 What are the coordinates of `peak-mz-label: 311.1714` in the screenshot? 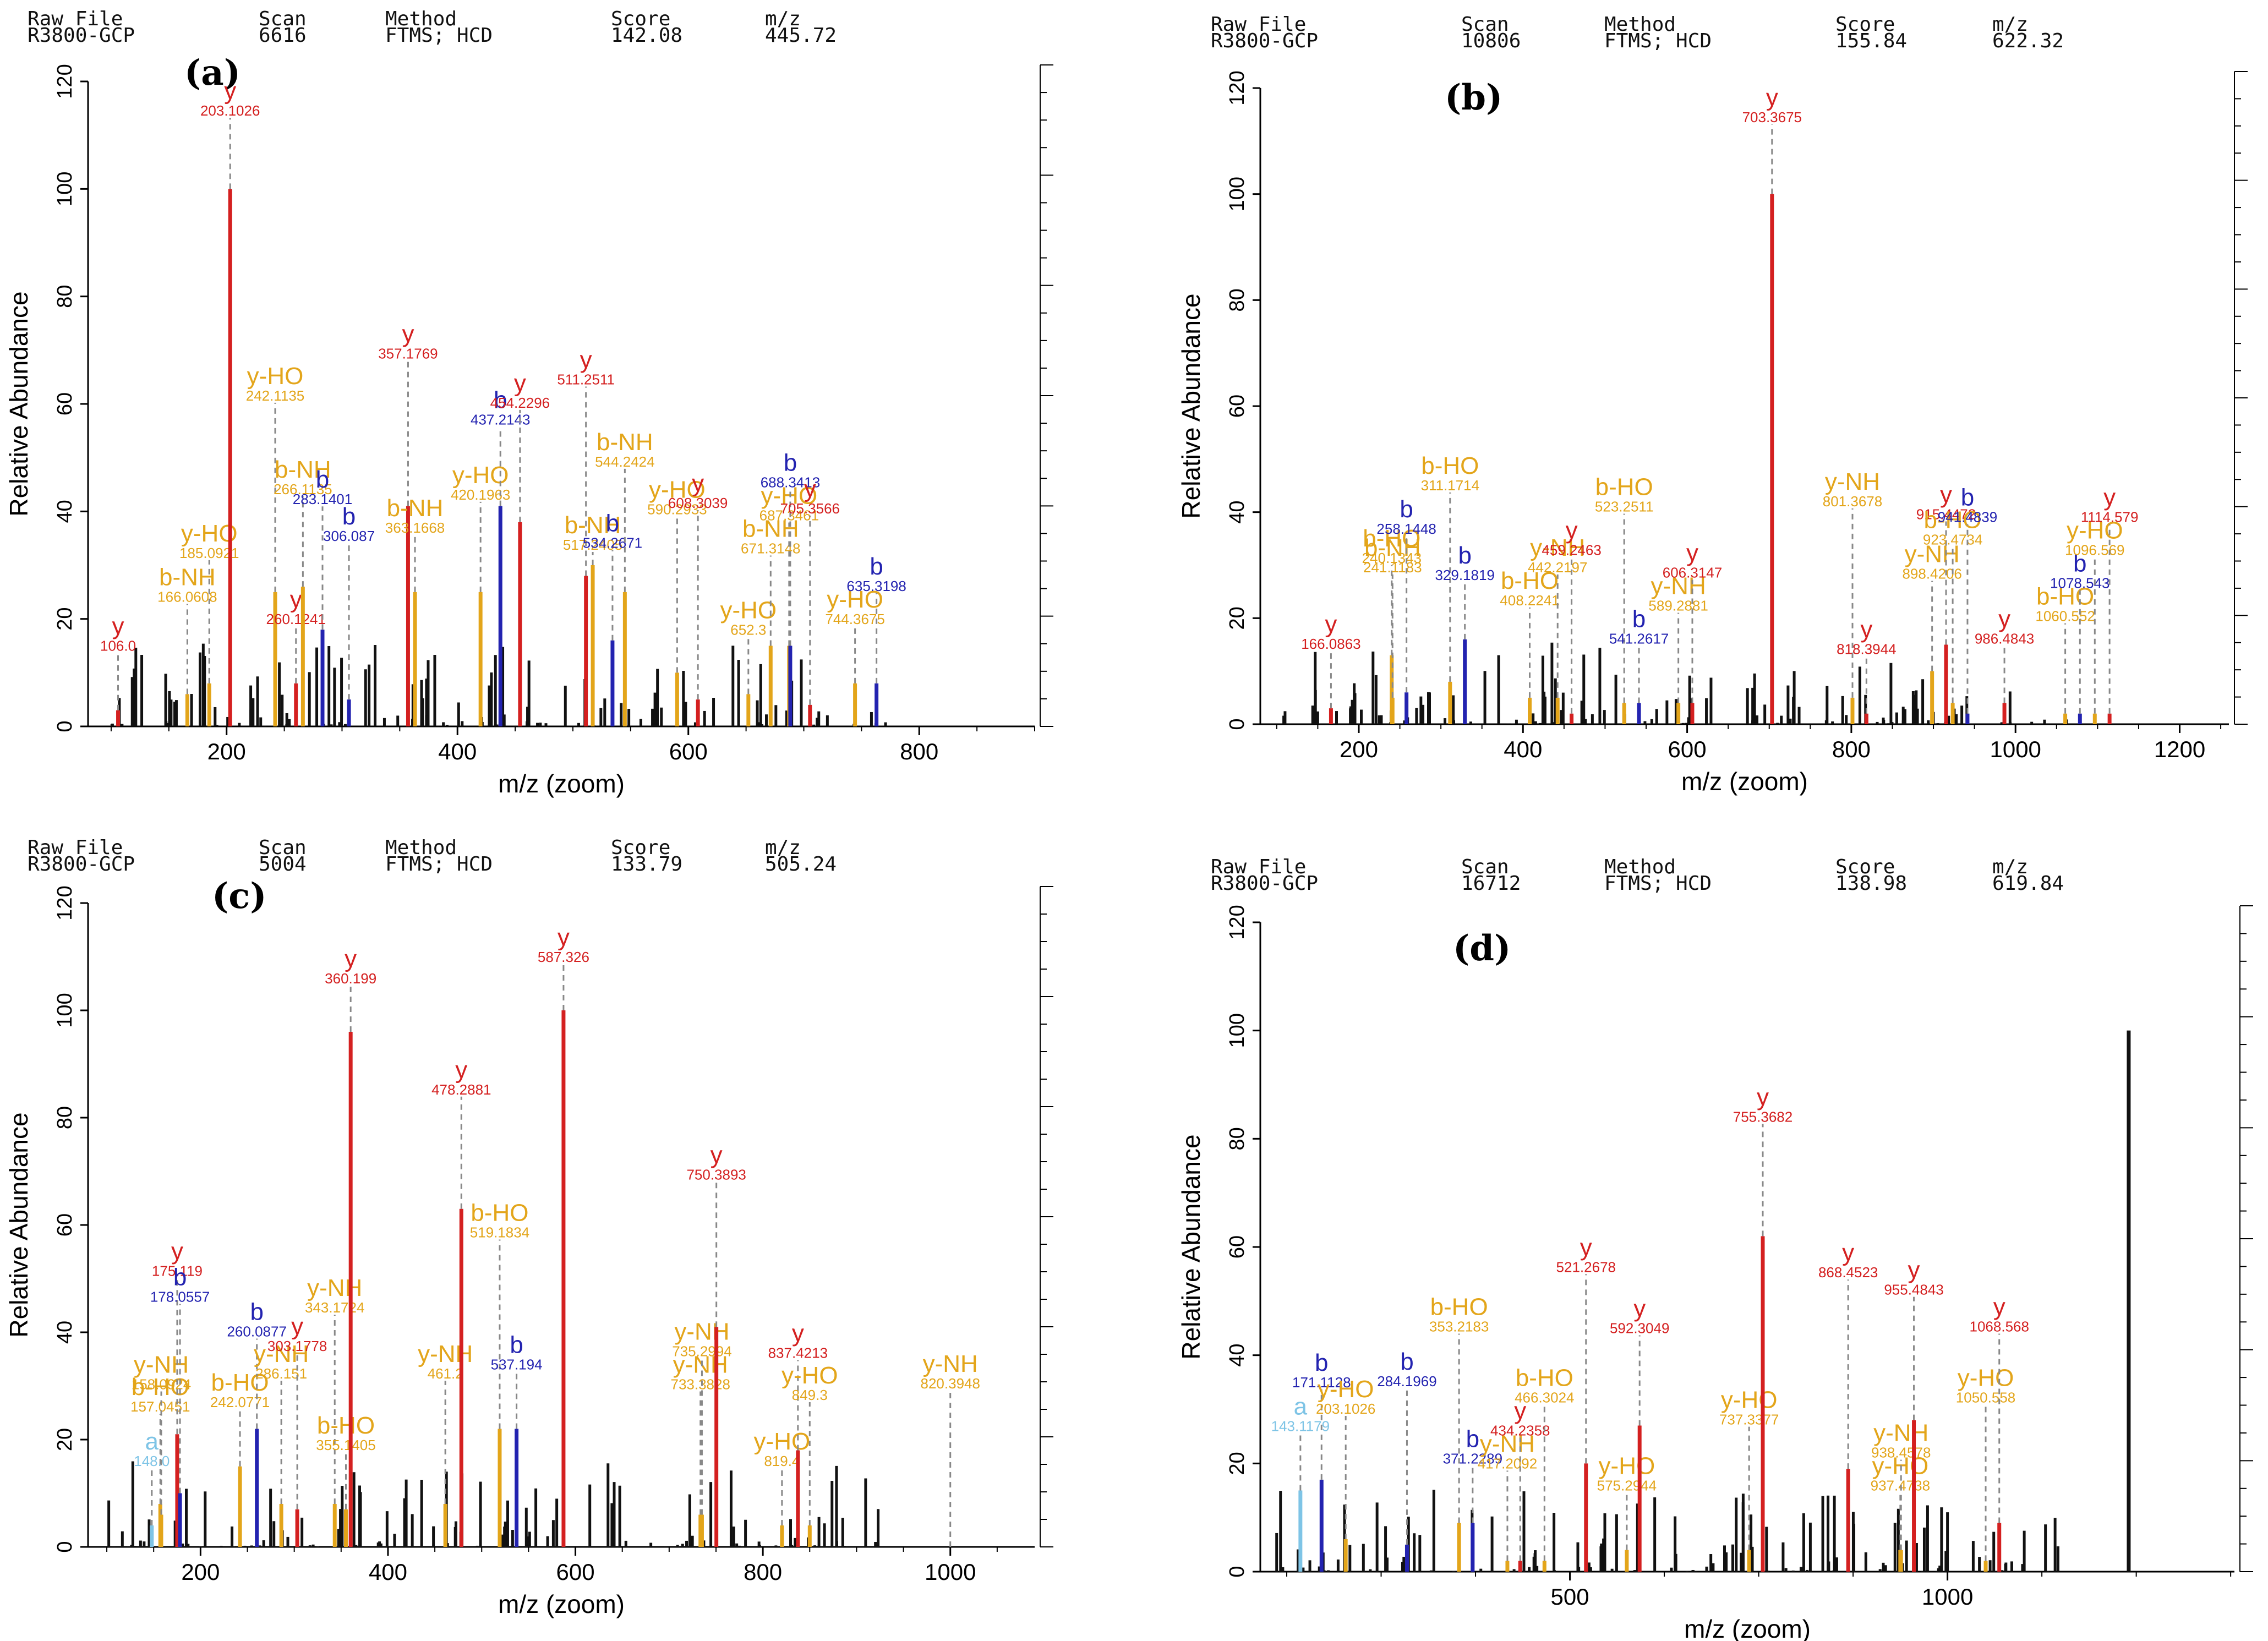 It's located at (1450, 485).